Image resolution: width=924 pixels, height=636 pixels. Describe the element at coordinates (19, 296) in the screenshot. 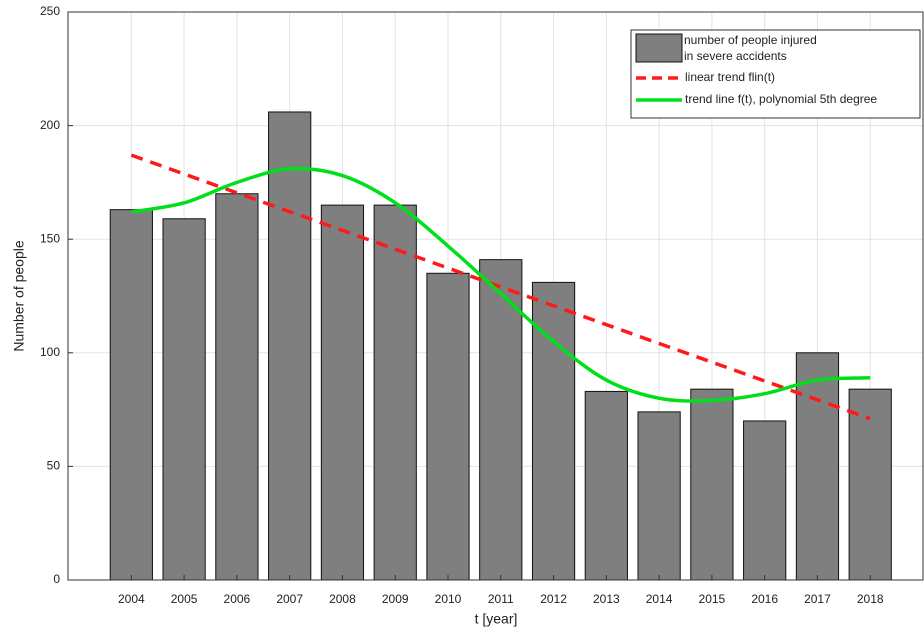

I see `y-axis-label: Number of people` at that location.